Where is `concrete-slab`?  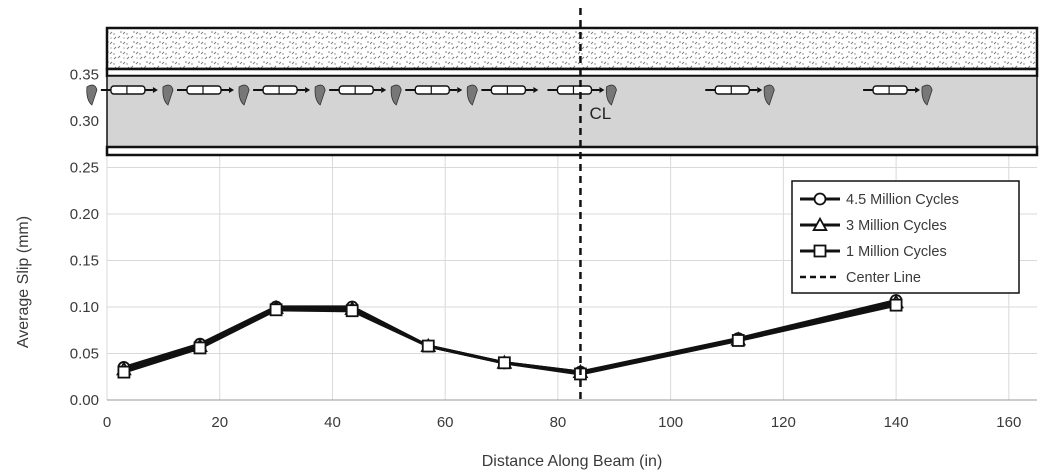 concrete-slab is located at coordinates (572, 48).